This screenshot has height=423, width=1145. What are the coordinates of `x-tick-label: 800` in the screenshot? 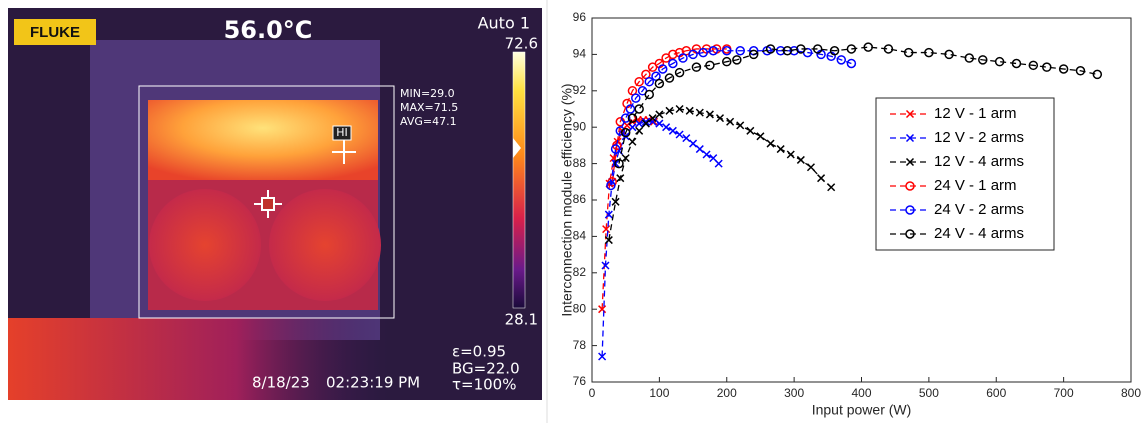 It's located at (1131, 393).